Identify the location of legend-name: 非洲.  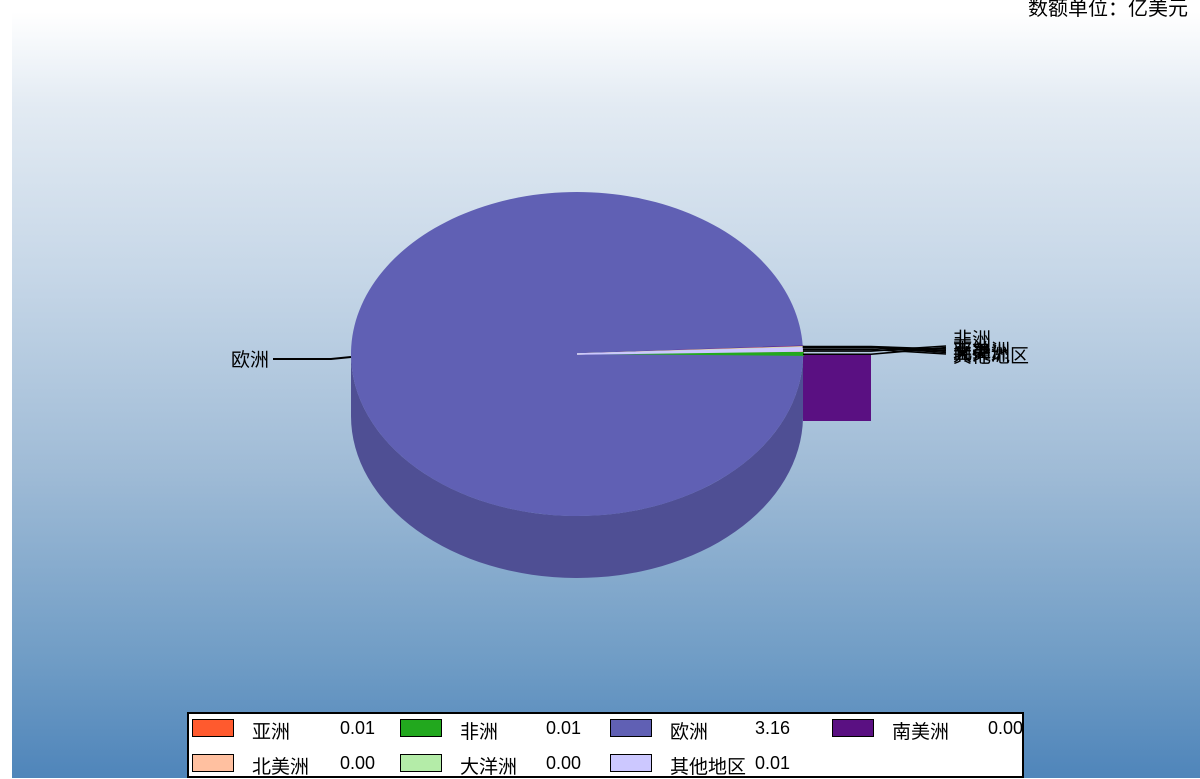
(479, 730).